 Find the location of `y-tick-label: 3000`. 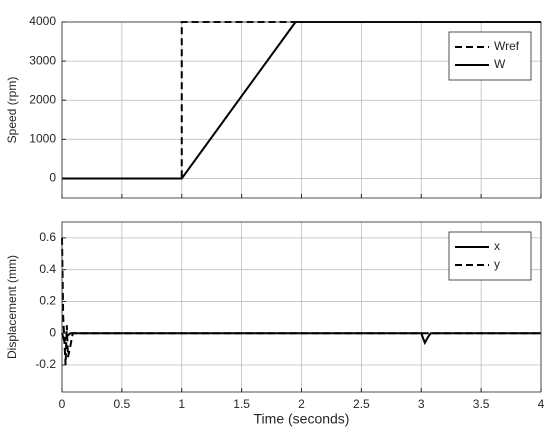

y-tick-label: 3000 is located at coordinates (42, 60).